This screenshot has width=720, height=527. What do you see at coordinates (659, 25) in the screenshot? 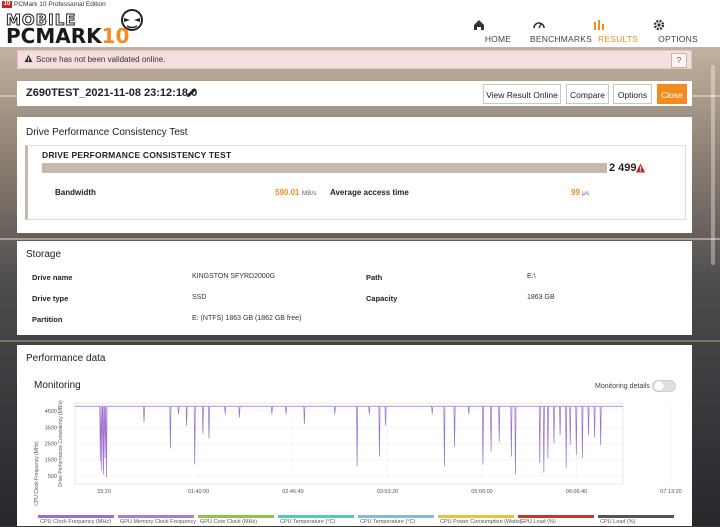
I see `gear-icon` at bounding box center [659, 25].